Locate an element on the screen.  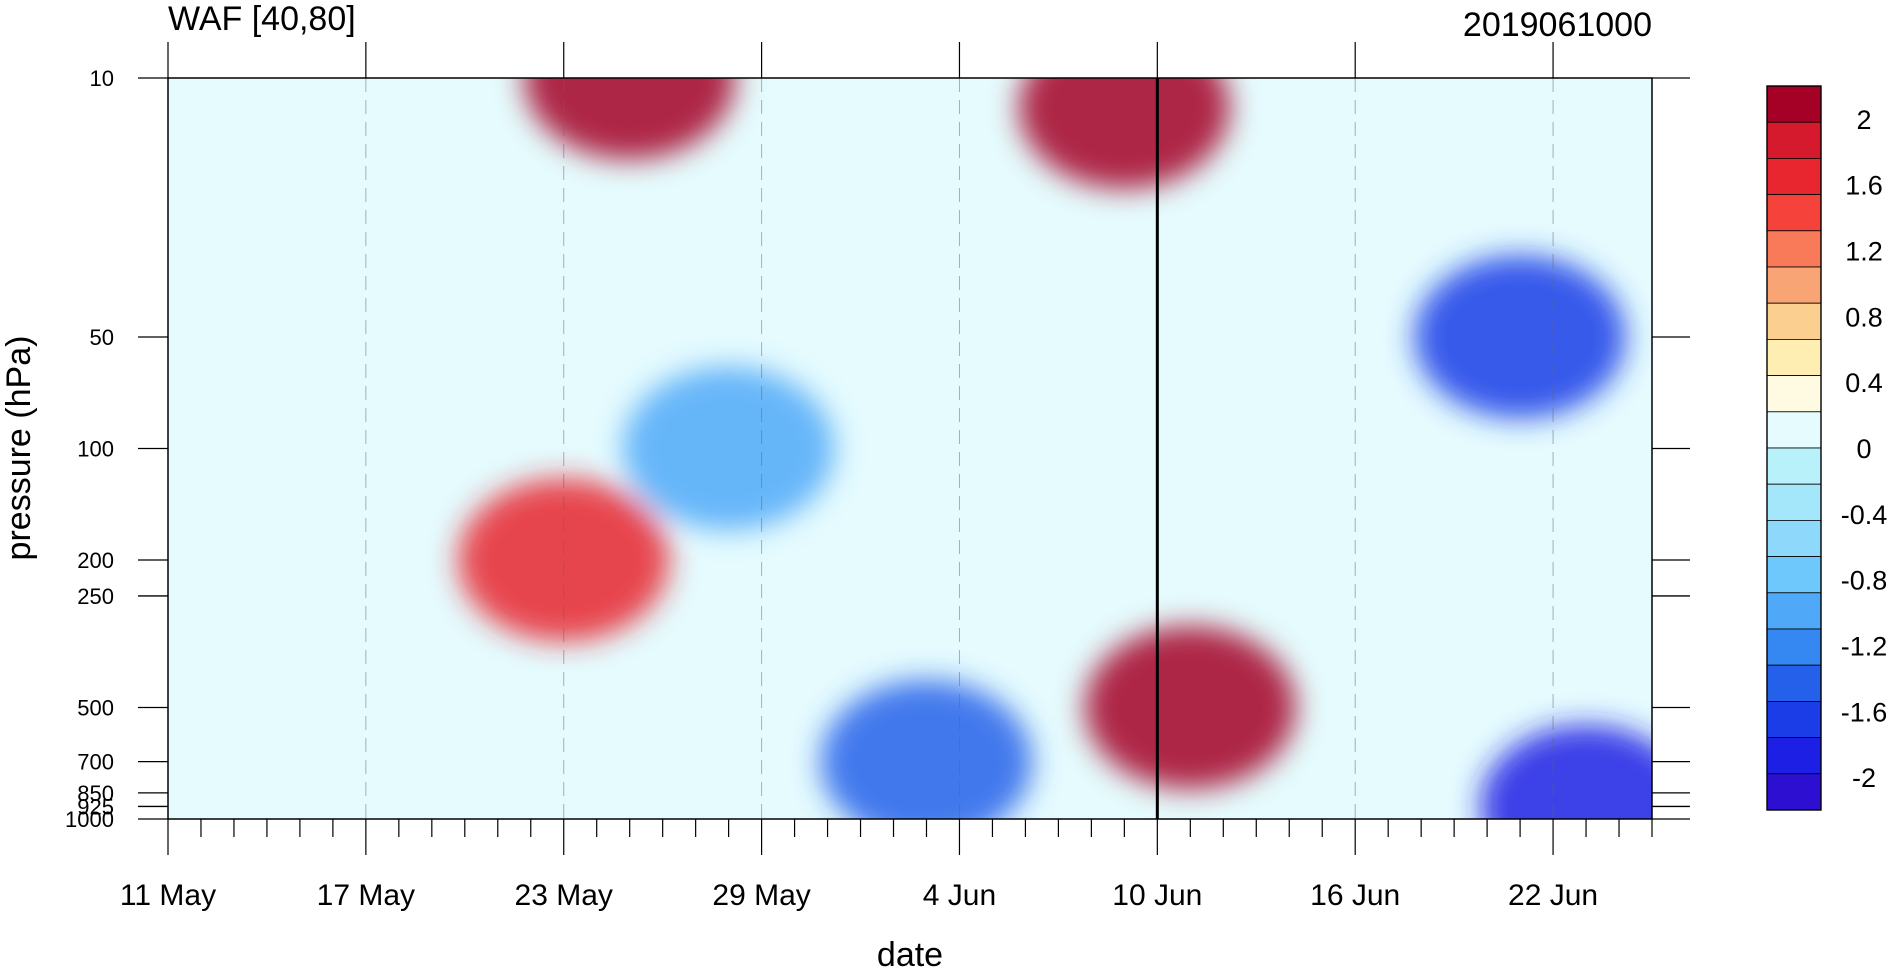
y-tick-label: 925 is located at coordinates (95, 806).